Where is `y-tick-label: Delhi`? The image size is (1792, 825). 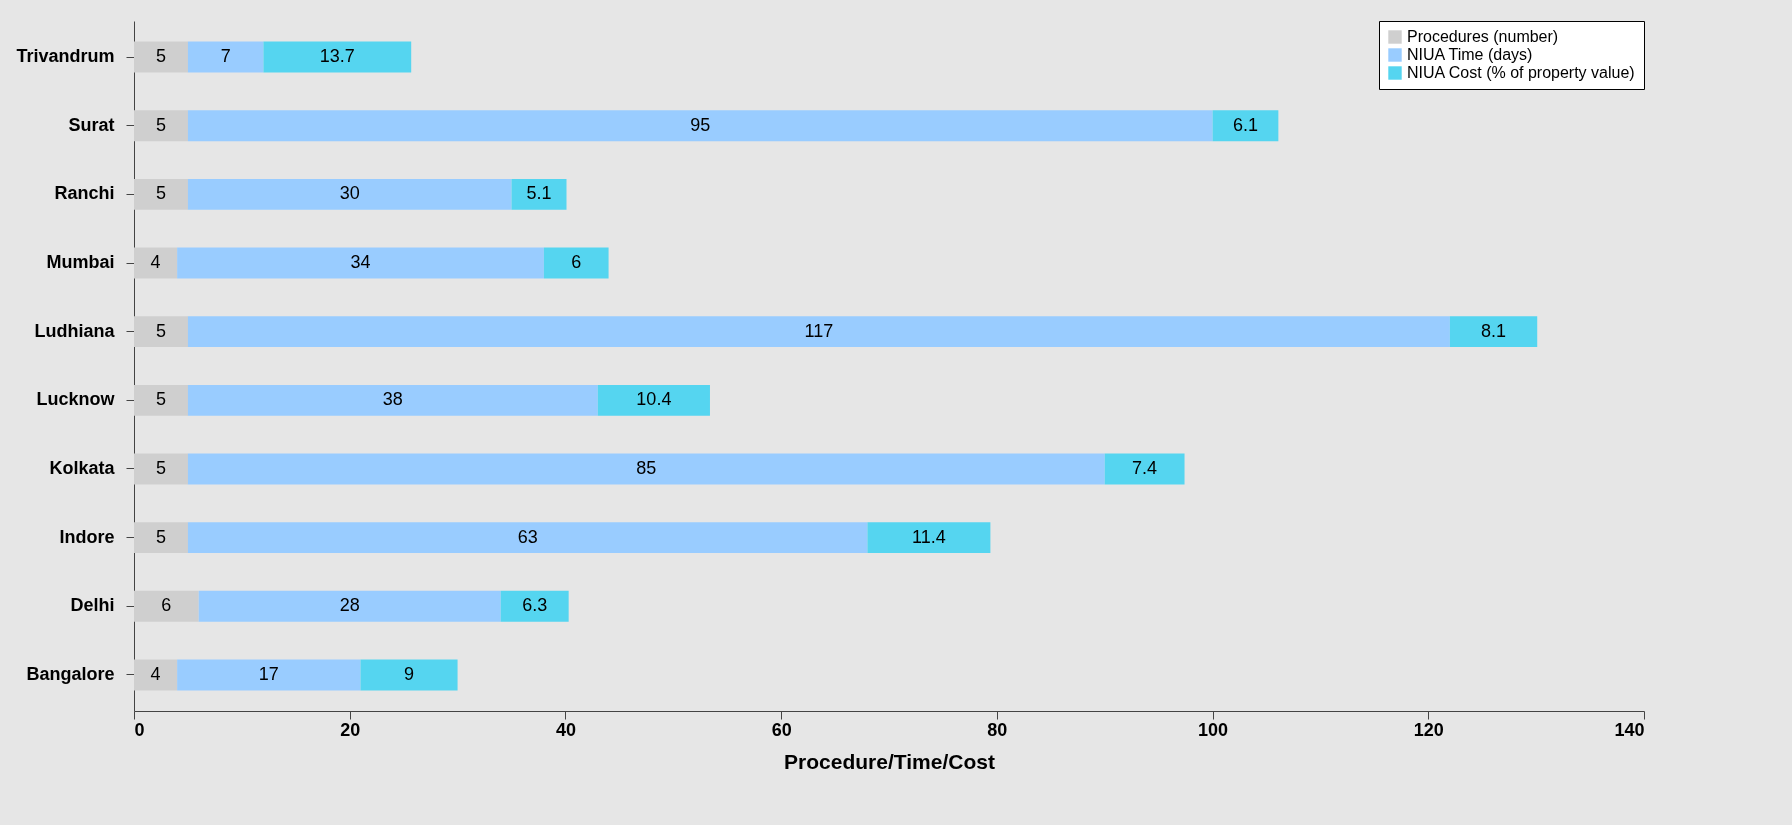 y-tick-label: Delhi is located at coordinates (92, 605).